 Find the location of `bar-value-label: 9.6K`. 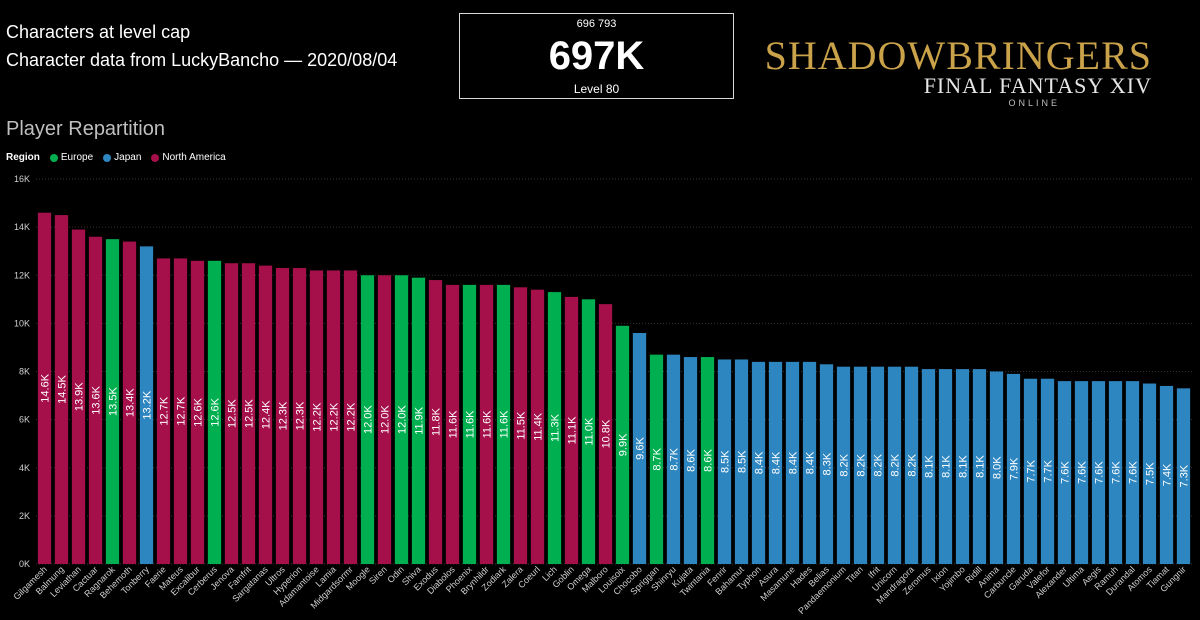

bar-value-label: 9.6K is located at coordinates (641, 448).